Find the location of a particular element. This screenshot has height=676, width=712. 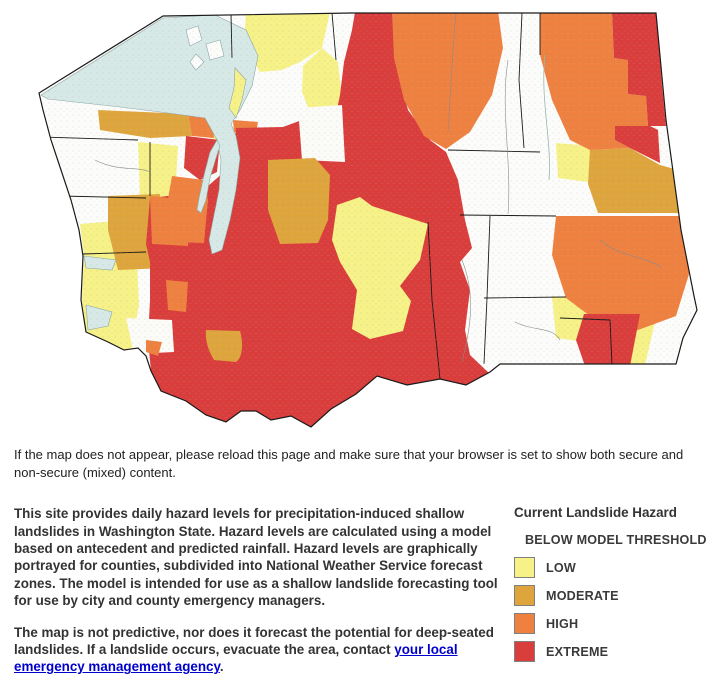

legend-label-extreme: EXTREME is located at coordinates (577, 651).